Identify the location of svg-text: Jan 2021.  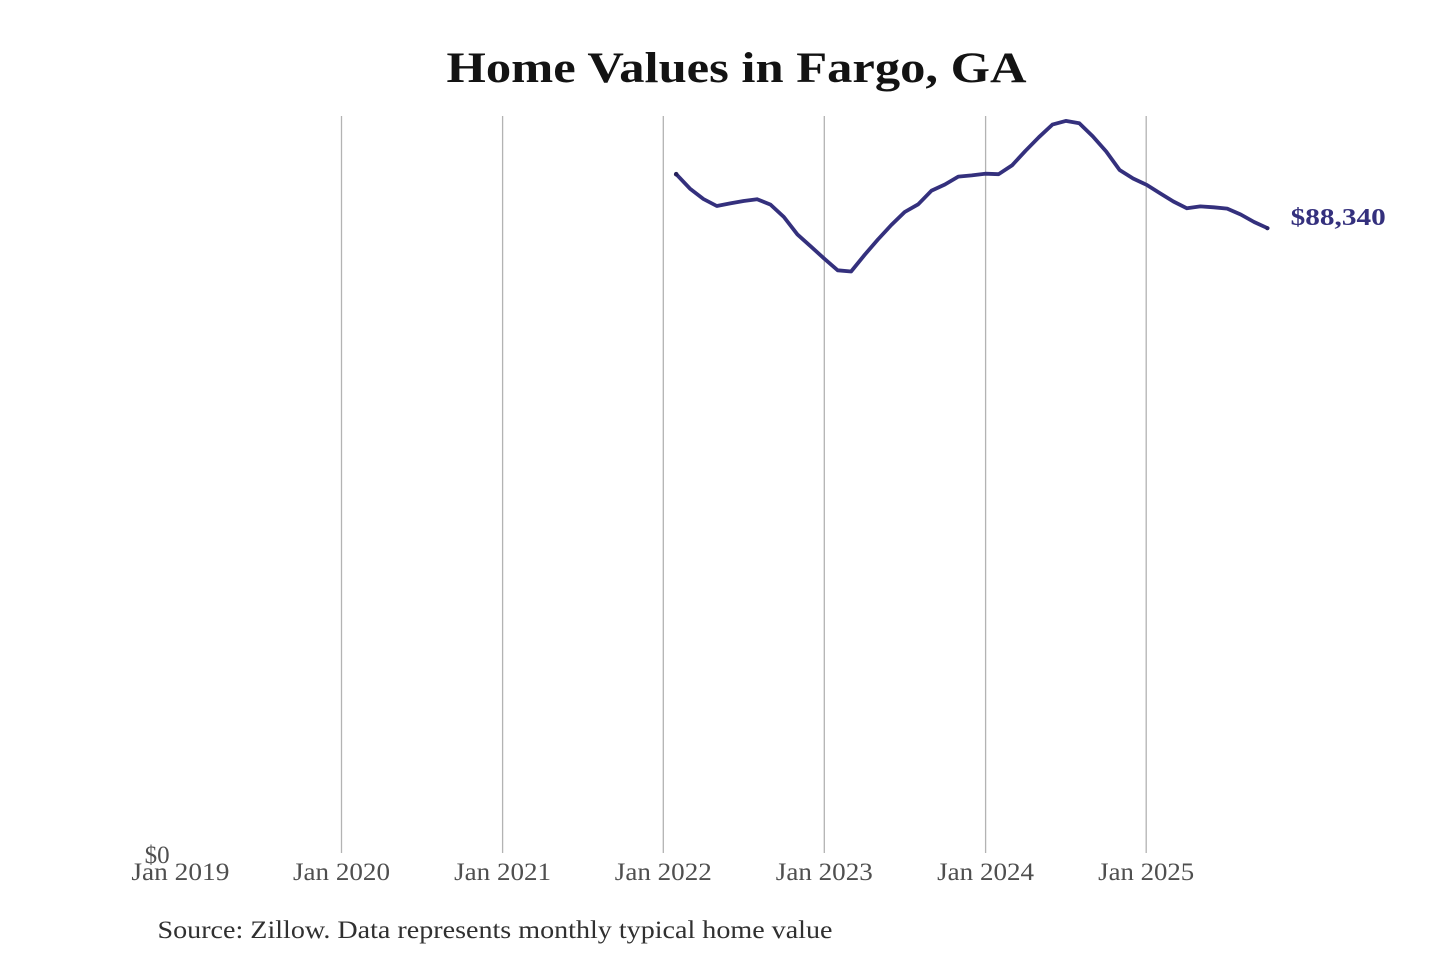
(502, 872).